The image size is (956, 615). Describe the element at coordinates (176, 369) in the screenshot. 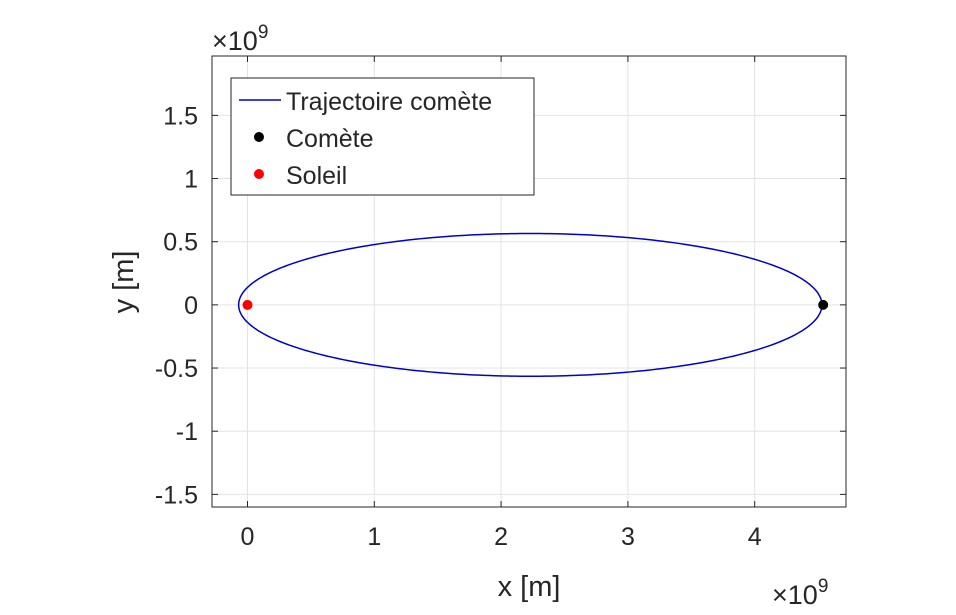

I see `y-tick-label: -0.5` at that location.